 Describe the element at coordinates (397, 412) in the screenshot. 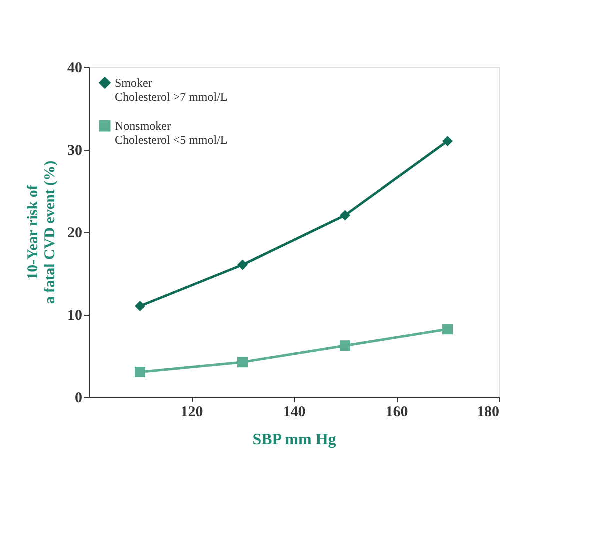

I see `x-tick-label: 160` at that location.